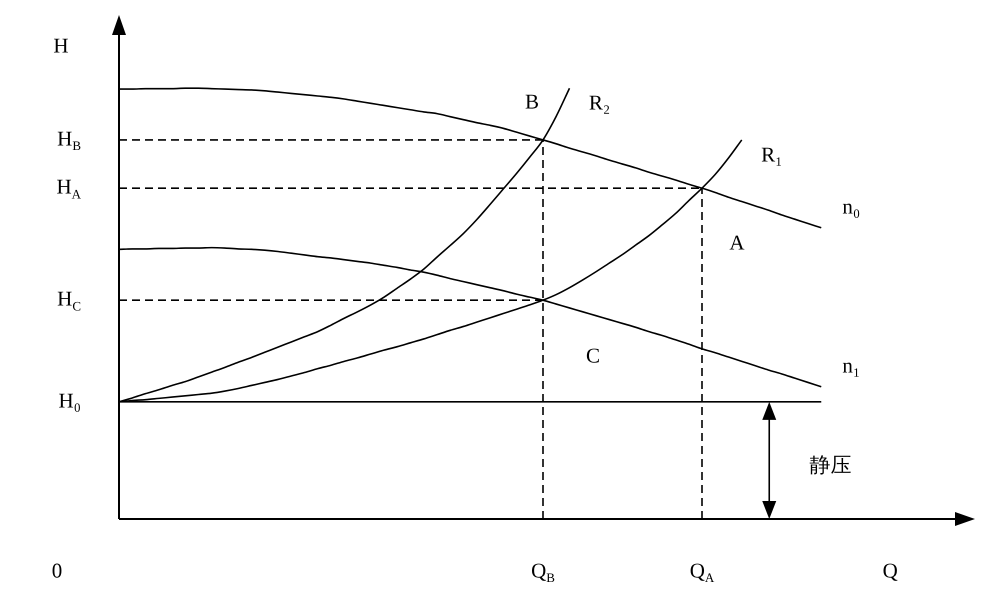 The image size is (1000, 600). What do you see at coordinates (532, 101) in the screenshot?
I see `annotation: B` at bounding box center [532, 101].